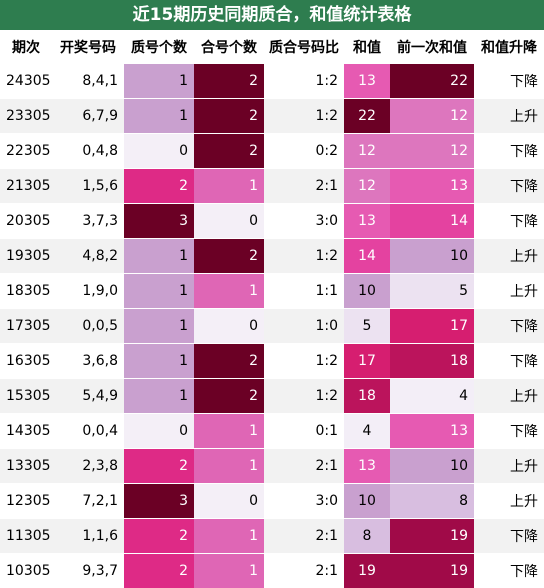 This screenshot has width=544, height=588. I want to click on cell-numbers: 1,9,0, so click(88, 291).